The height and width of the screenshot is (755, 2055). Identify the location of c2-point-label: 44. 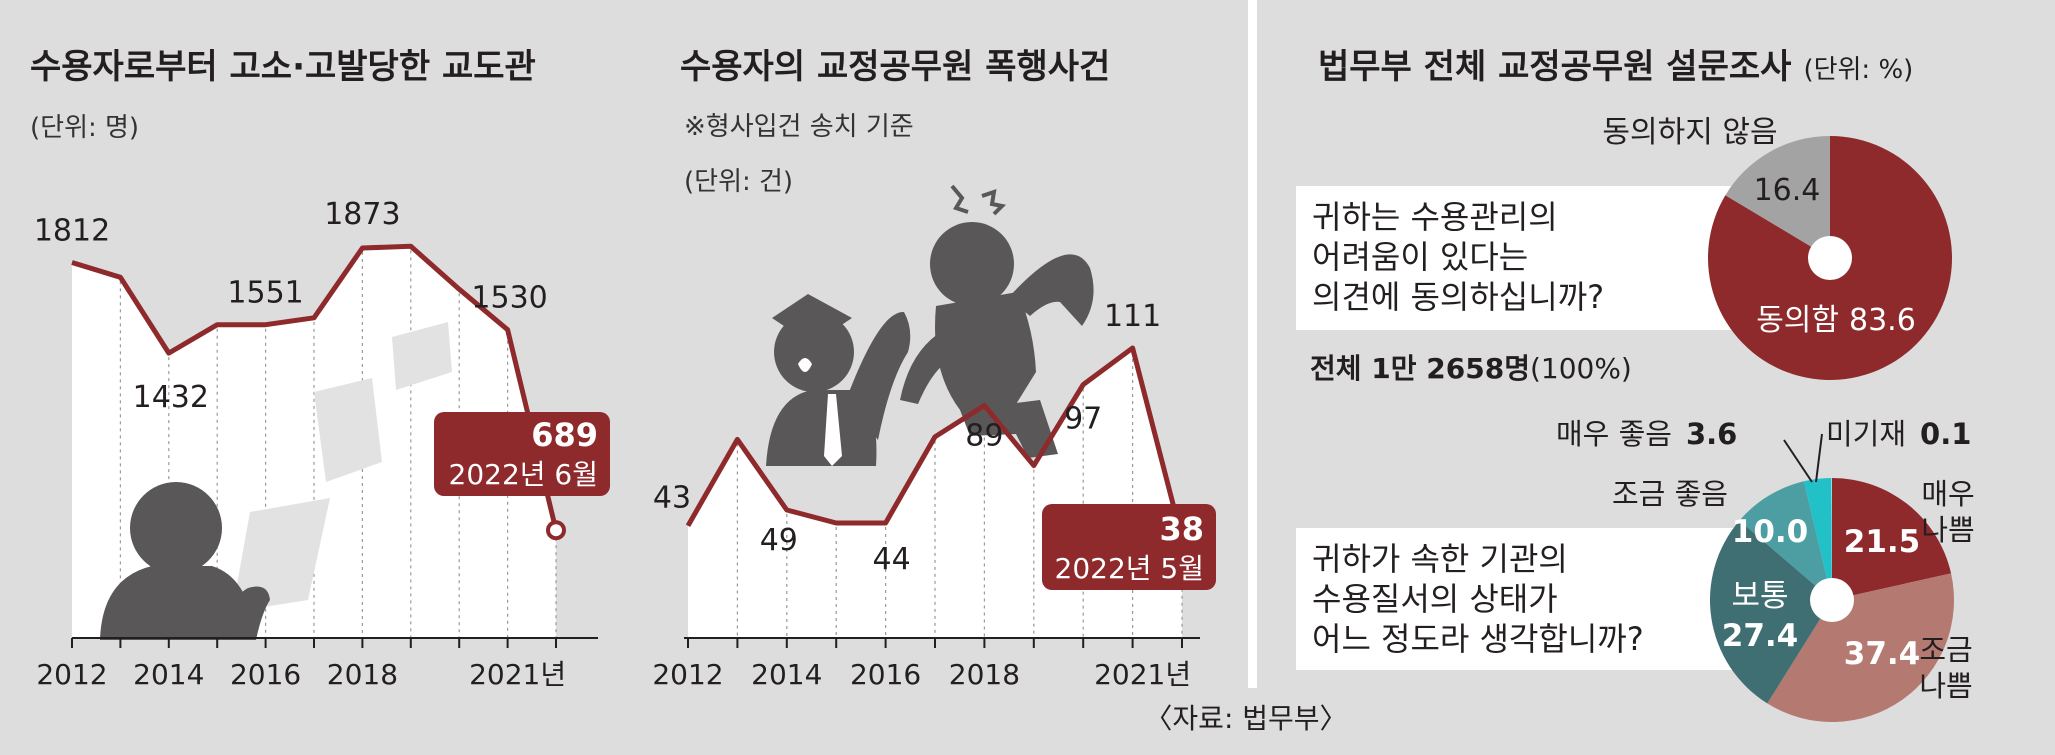
(892, 559).